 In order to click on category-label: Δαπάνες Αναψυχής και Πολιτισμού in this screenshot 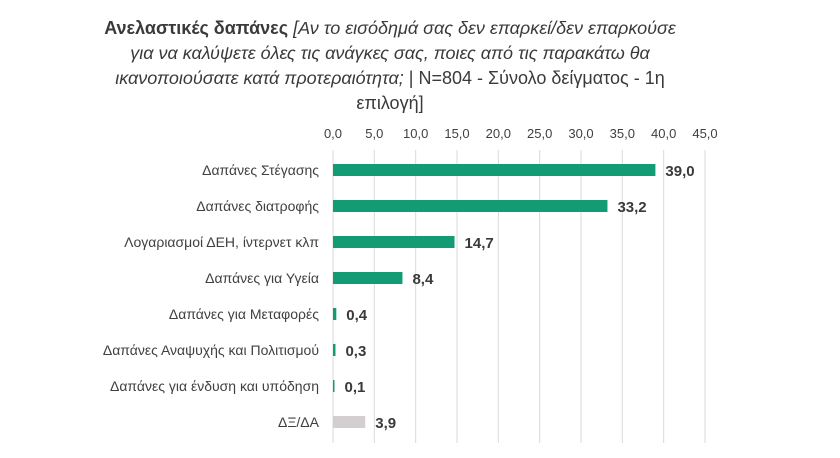, I will do `click(211, 350)`.